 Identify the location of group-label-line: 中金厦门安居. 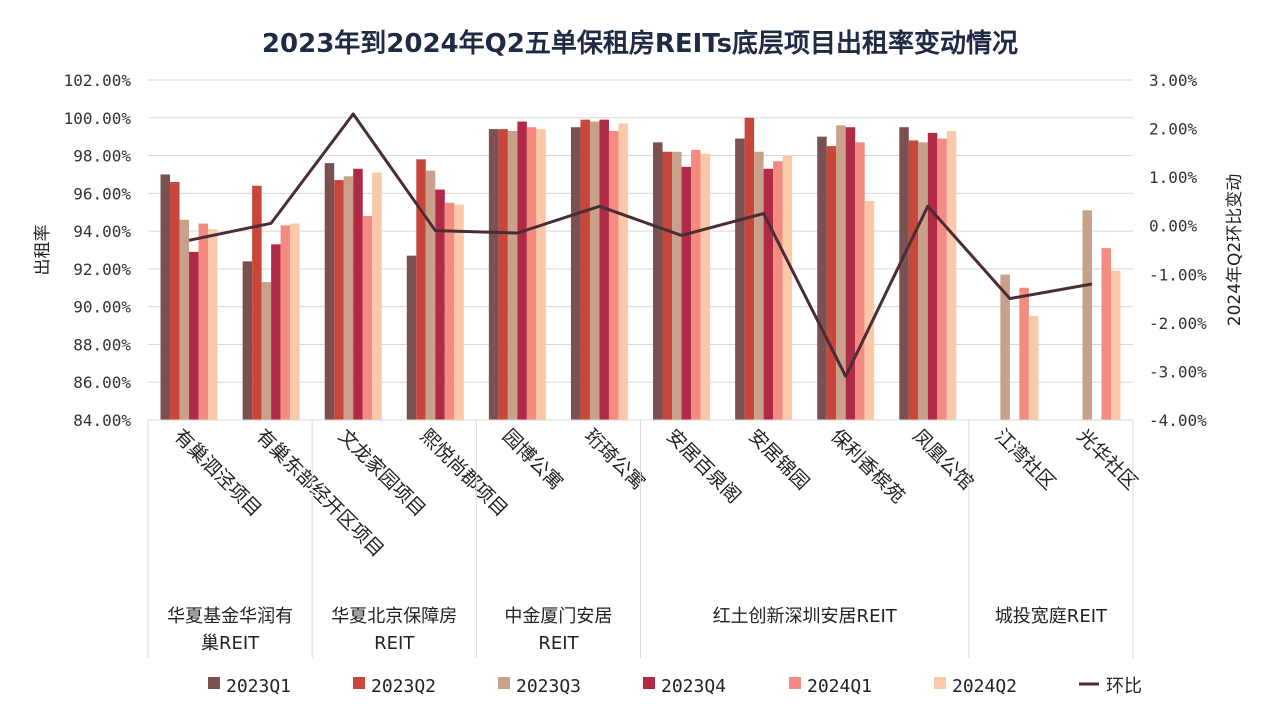
(558, 616).